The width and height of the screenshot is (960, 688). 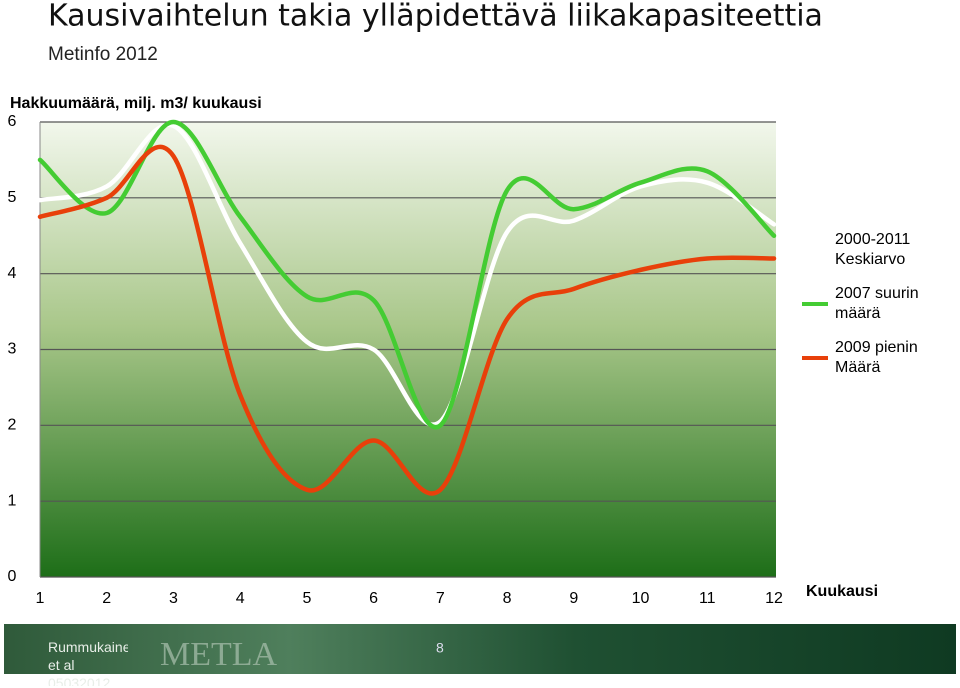 I want to click on y-tick-label: 4, so click(x=12, y=273).